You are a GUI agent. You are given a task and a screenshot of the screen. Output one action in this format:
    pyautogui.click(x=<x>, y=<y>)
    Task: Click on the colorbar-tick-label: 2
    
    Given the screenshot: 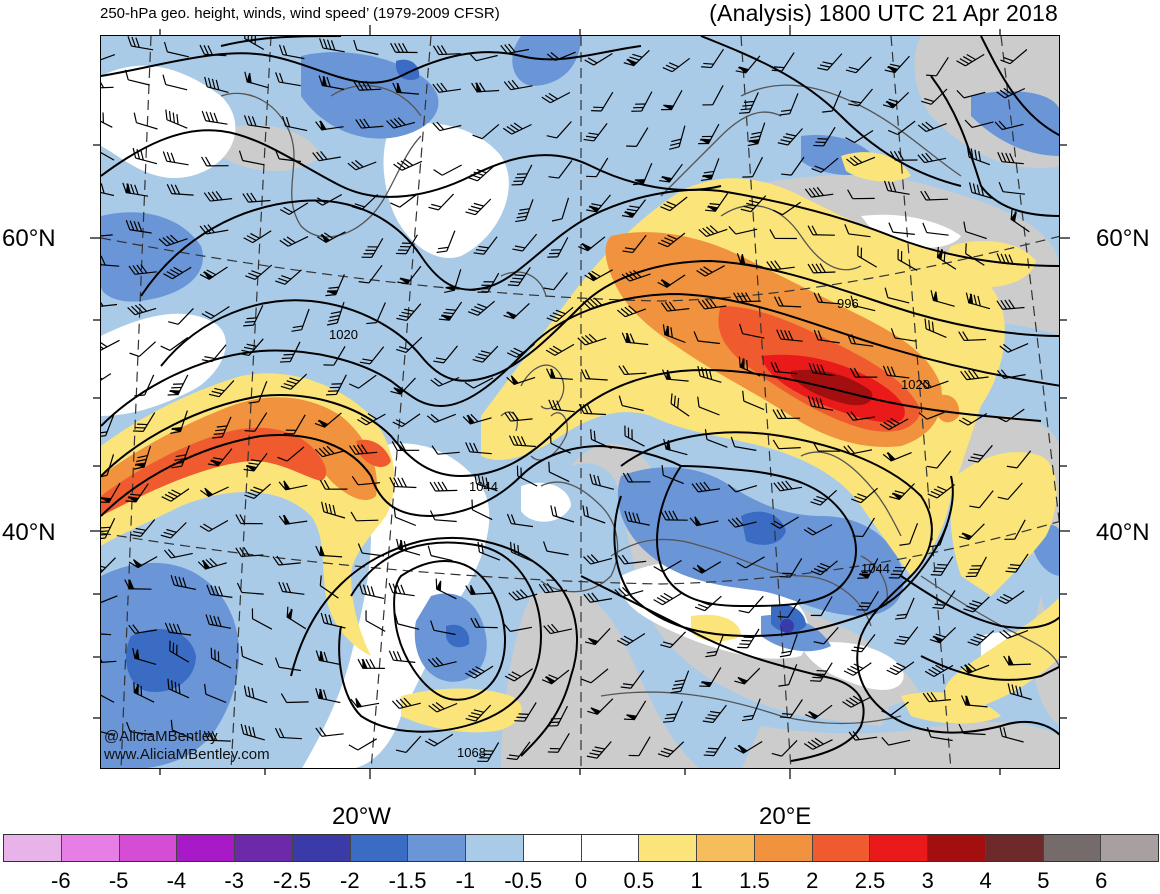 What is the action you would take?
    pyautogui.click(x=812, y=881)
    